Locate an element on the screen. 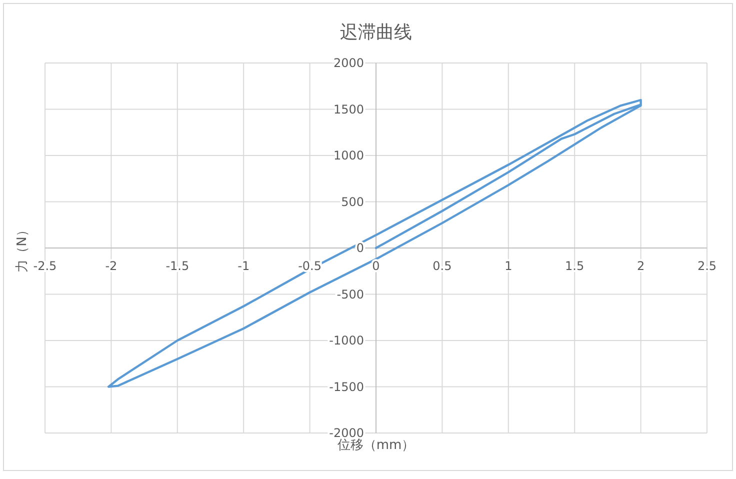 The height and width of the screenshot is (479, 736). y-tick-label: 1000 is located at coordinates (348, 155).